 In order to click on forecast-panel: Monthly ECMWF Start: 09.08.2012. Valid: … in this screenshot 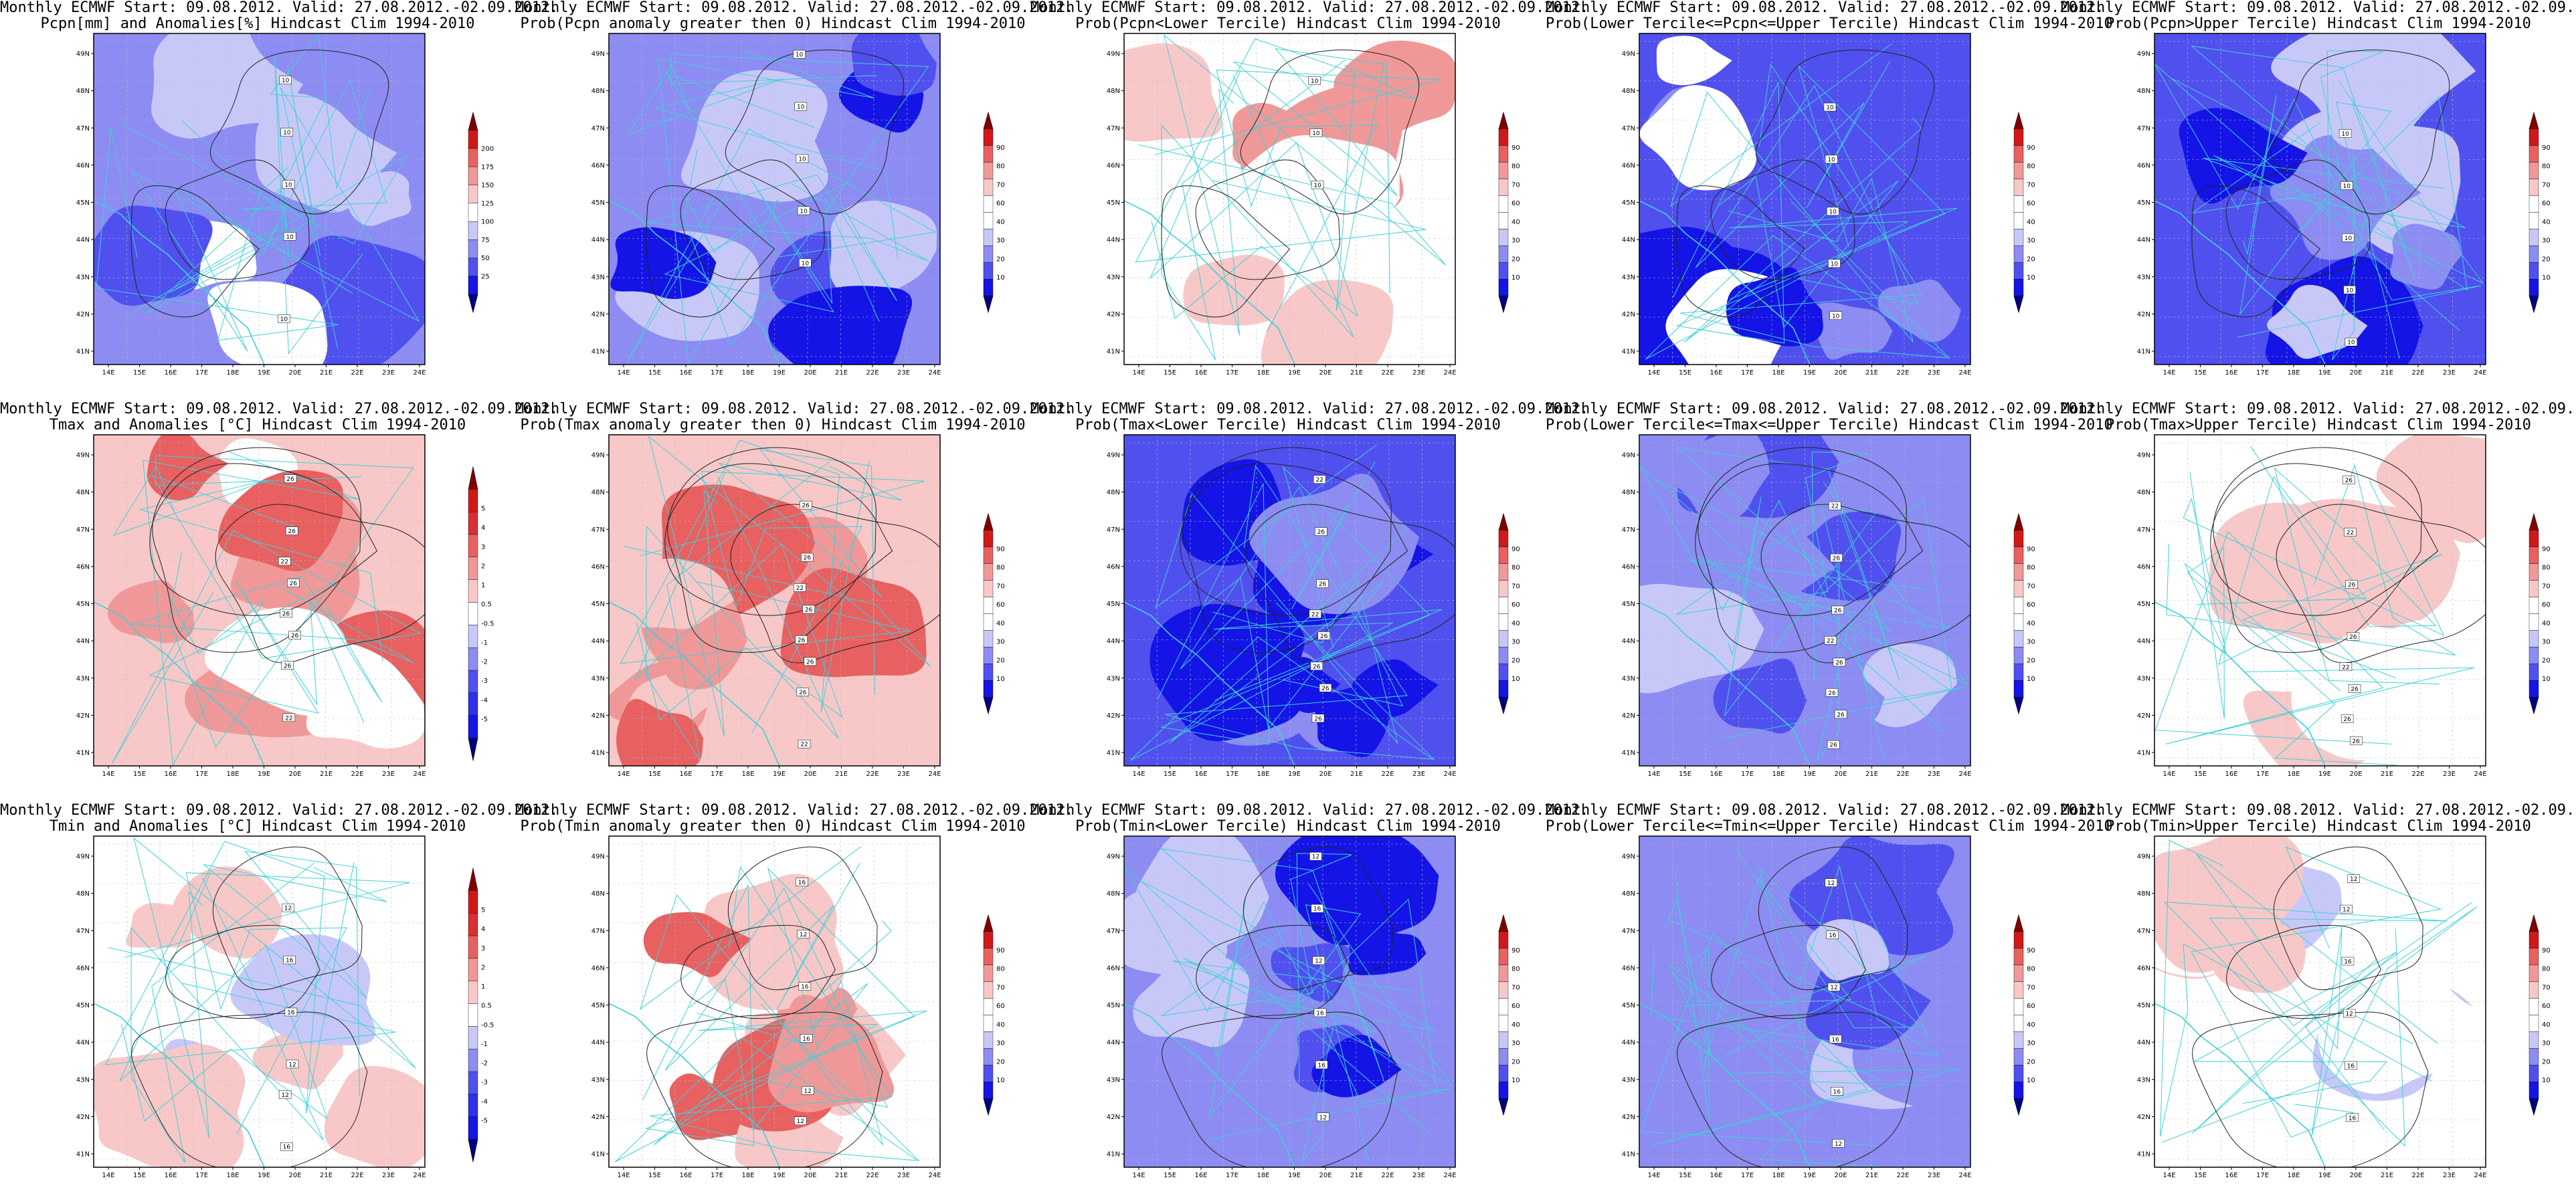, I will do `click(1829, 602)`.